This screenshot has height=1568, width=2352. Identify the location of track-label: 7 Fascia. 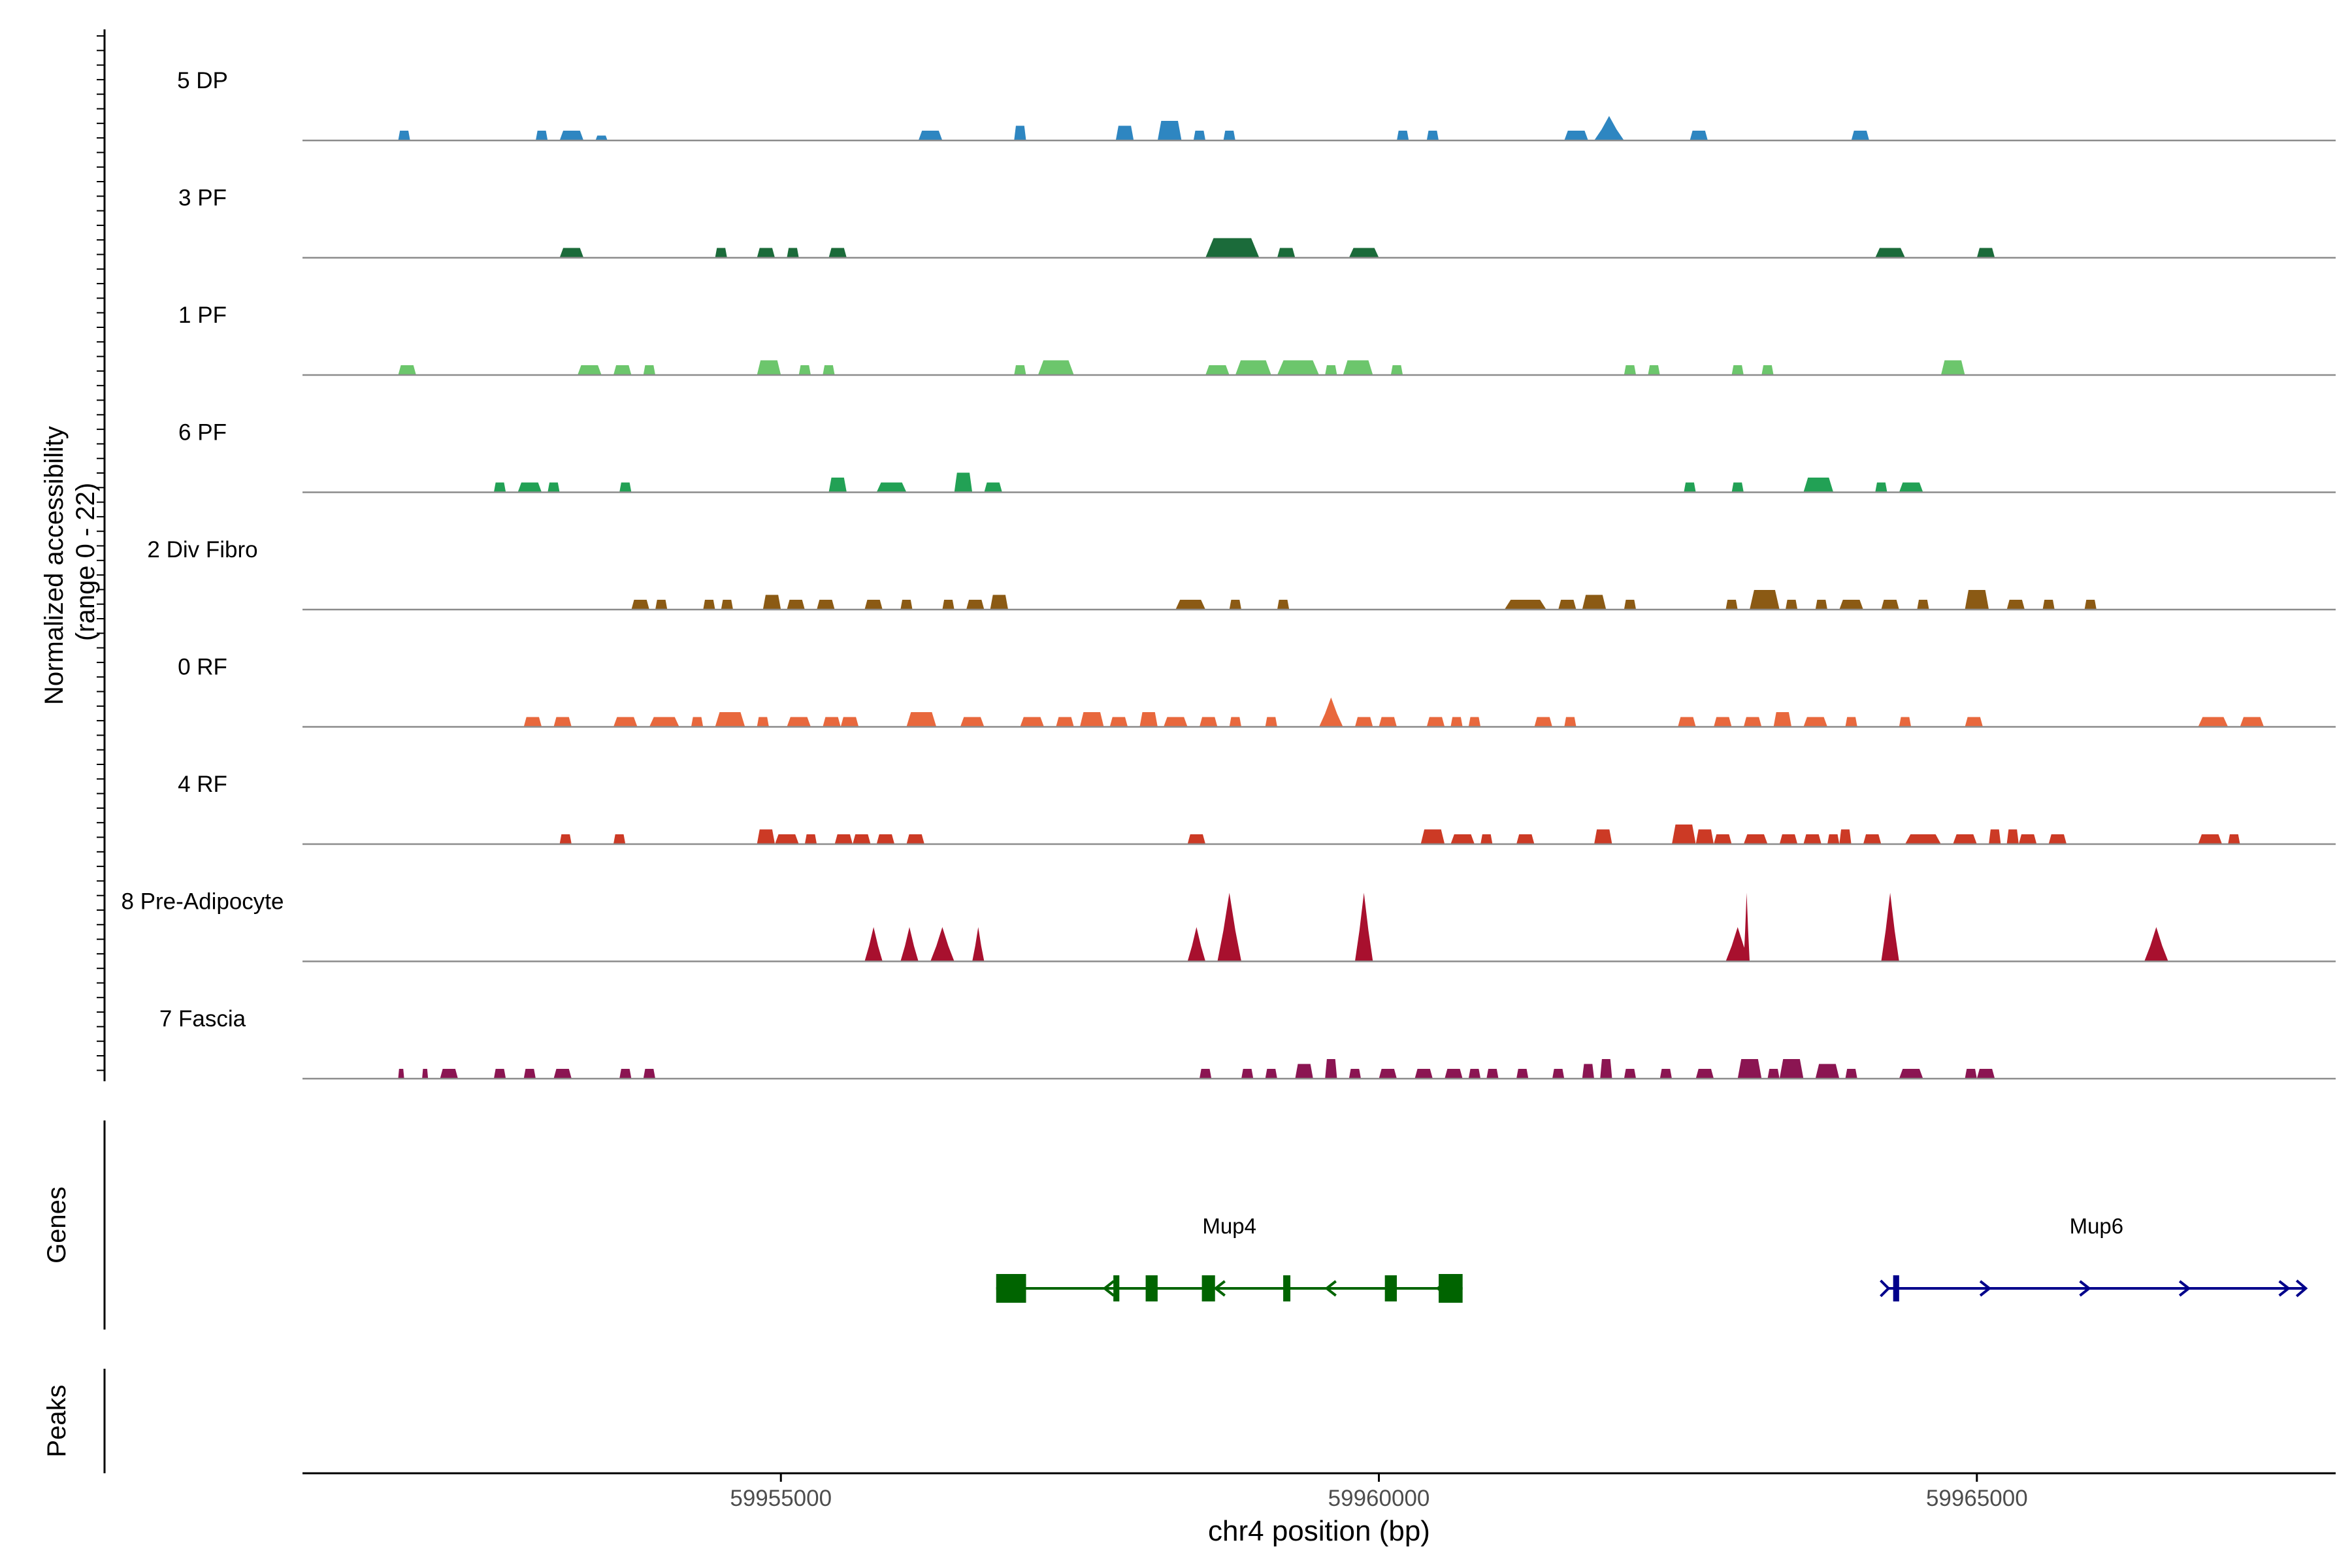
(202, 1019).